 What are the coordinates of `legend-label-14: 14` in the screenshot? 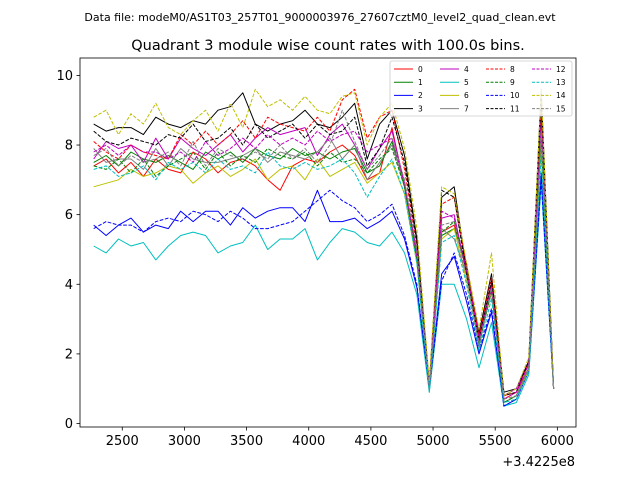 It's located at (561, 95).